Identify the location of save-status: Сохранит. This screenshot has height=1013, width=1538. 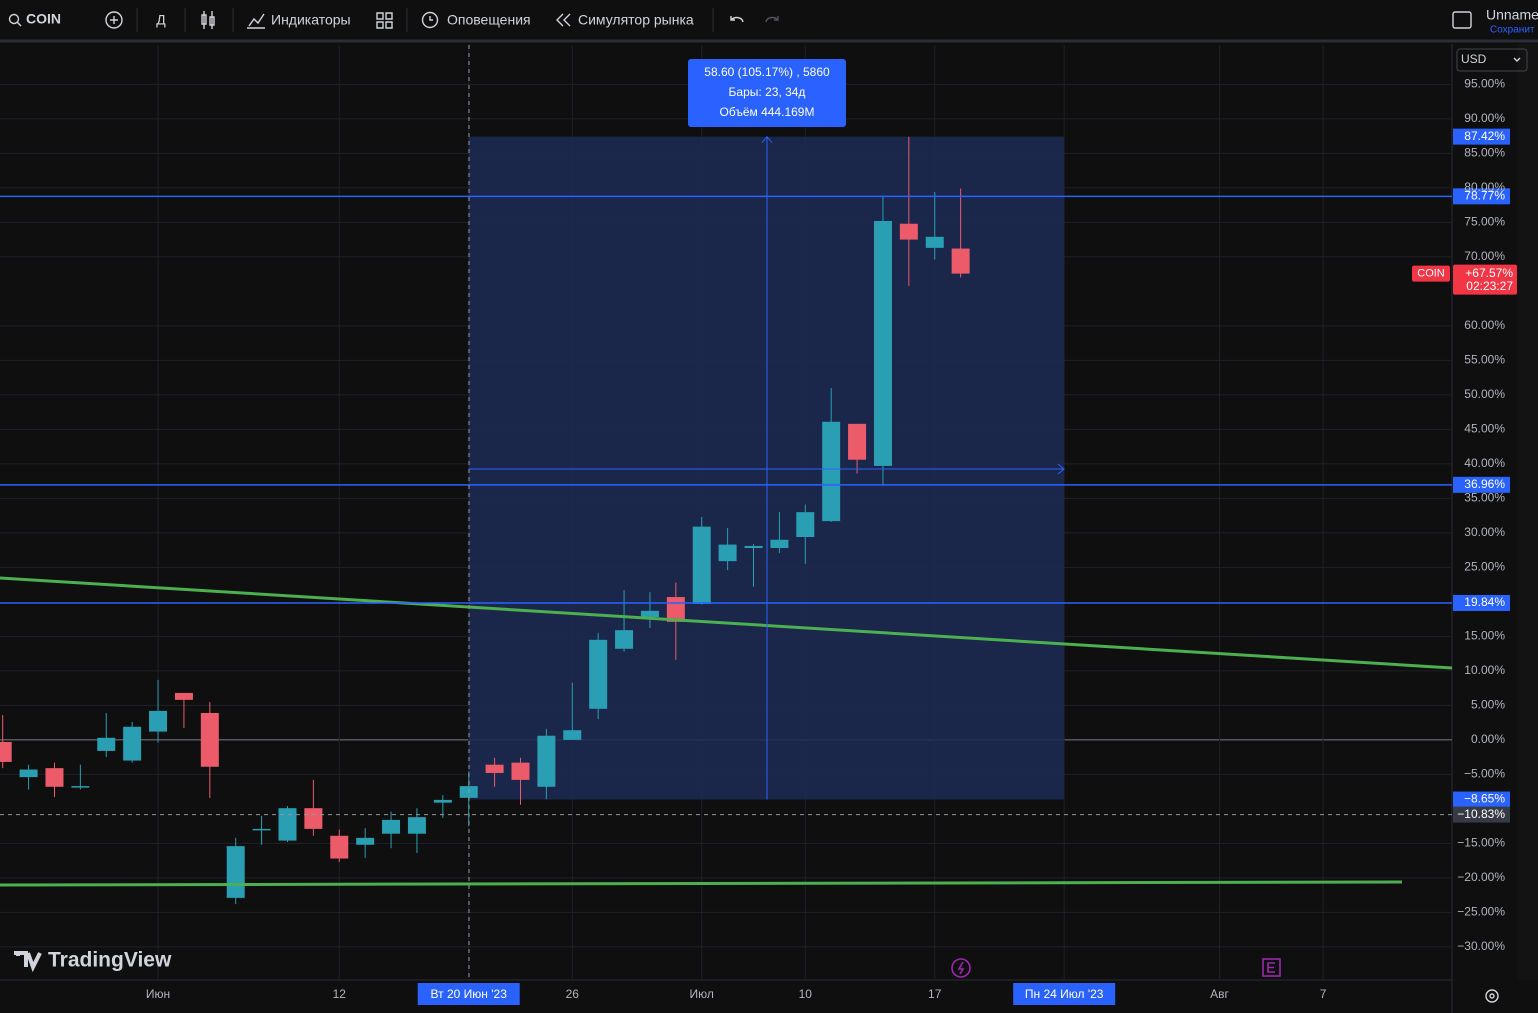
(1512, 30).